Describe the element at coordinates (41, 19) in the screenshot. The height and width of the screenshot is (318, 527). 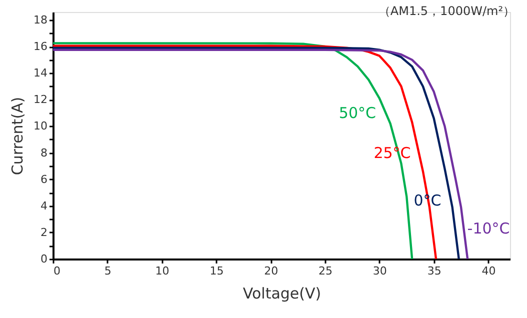
I see `y-tick-label: 18` at that location.